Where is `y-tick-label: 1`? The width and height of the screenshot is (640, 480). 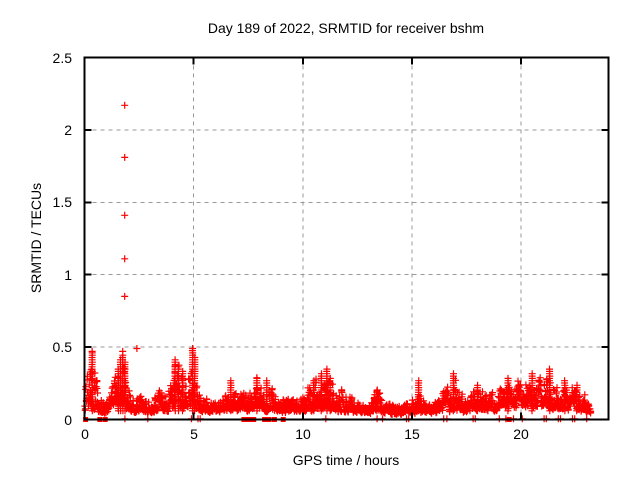 y-tick-label: 1 is located at coordinates (68, 275).